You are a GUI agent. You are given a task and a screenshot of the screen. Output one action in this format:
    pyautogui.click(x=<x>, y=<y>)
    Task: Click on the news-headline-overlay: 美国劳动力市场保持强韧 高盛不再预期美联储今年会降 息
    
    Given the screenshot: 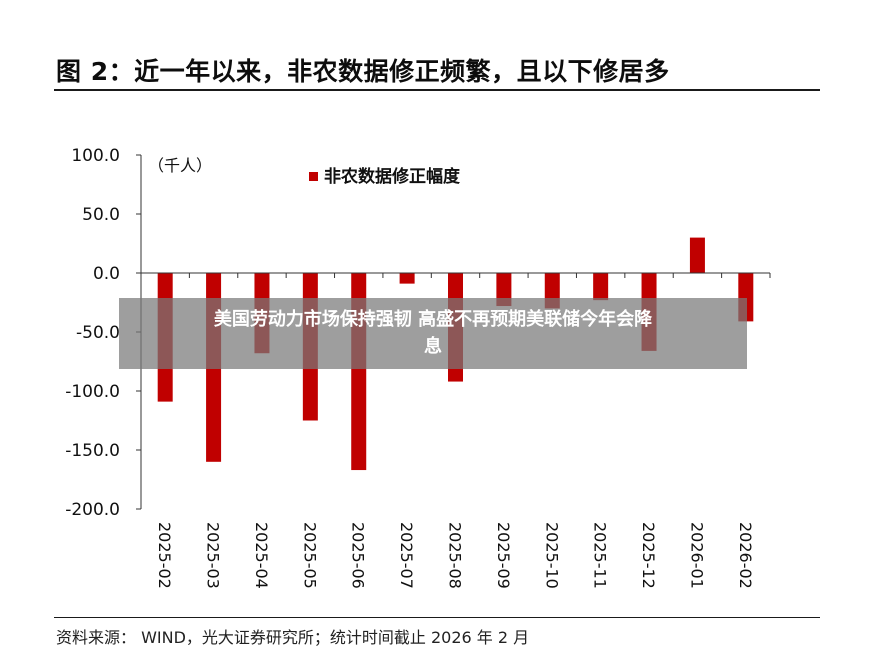 What is the action you would take?
    pyautogui.click(x=433, y=333)
    